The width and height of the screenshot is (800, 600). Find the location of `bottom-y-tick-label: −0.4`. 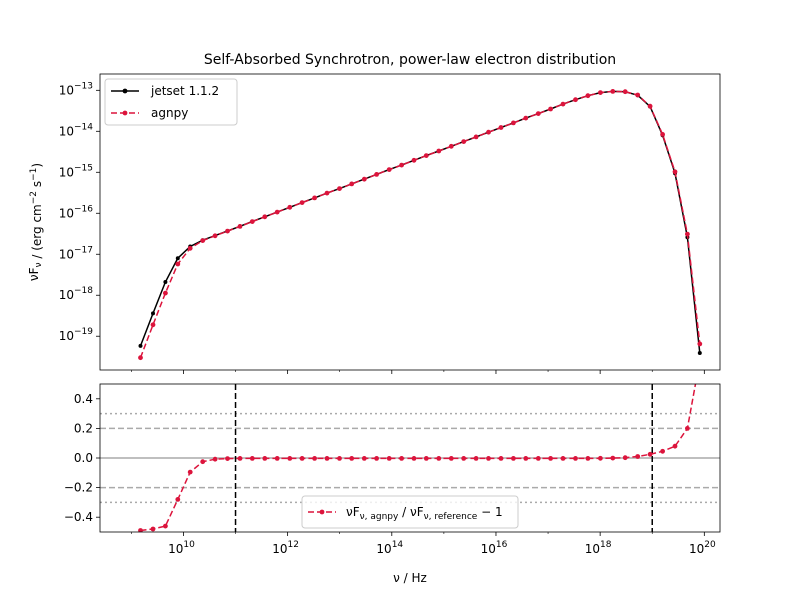

bottom-y-tick-label: −0.4 is located at coordinates (78, 517).